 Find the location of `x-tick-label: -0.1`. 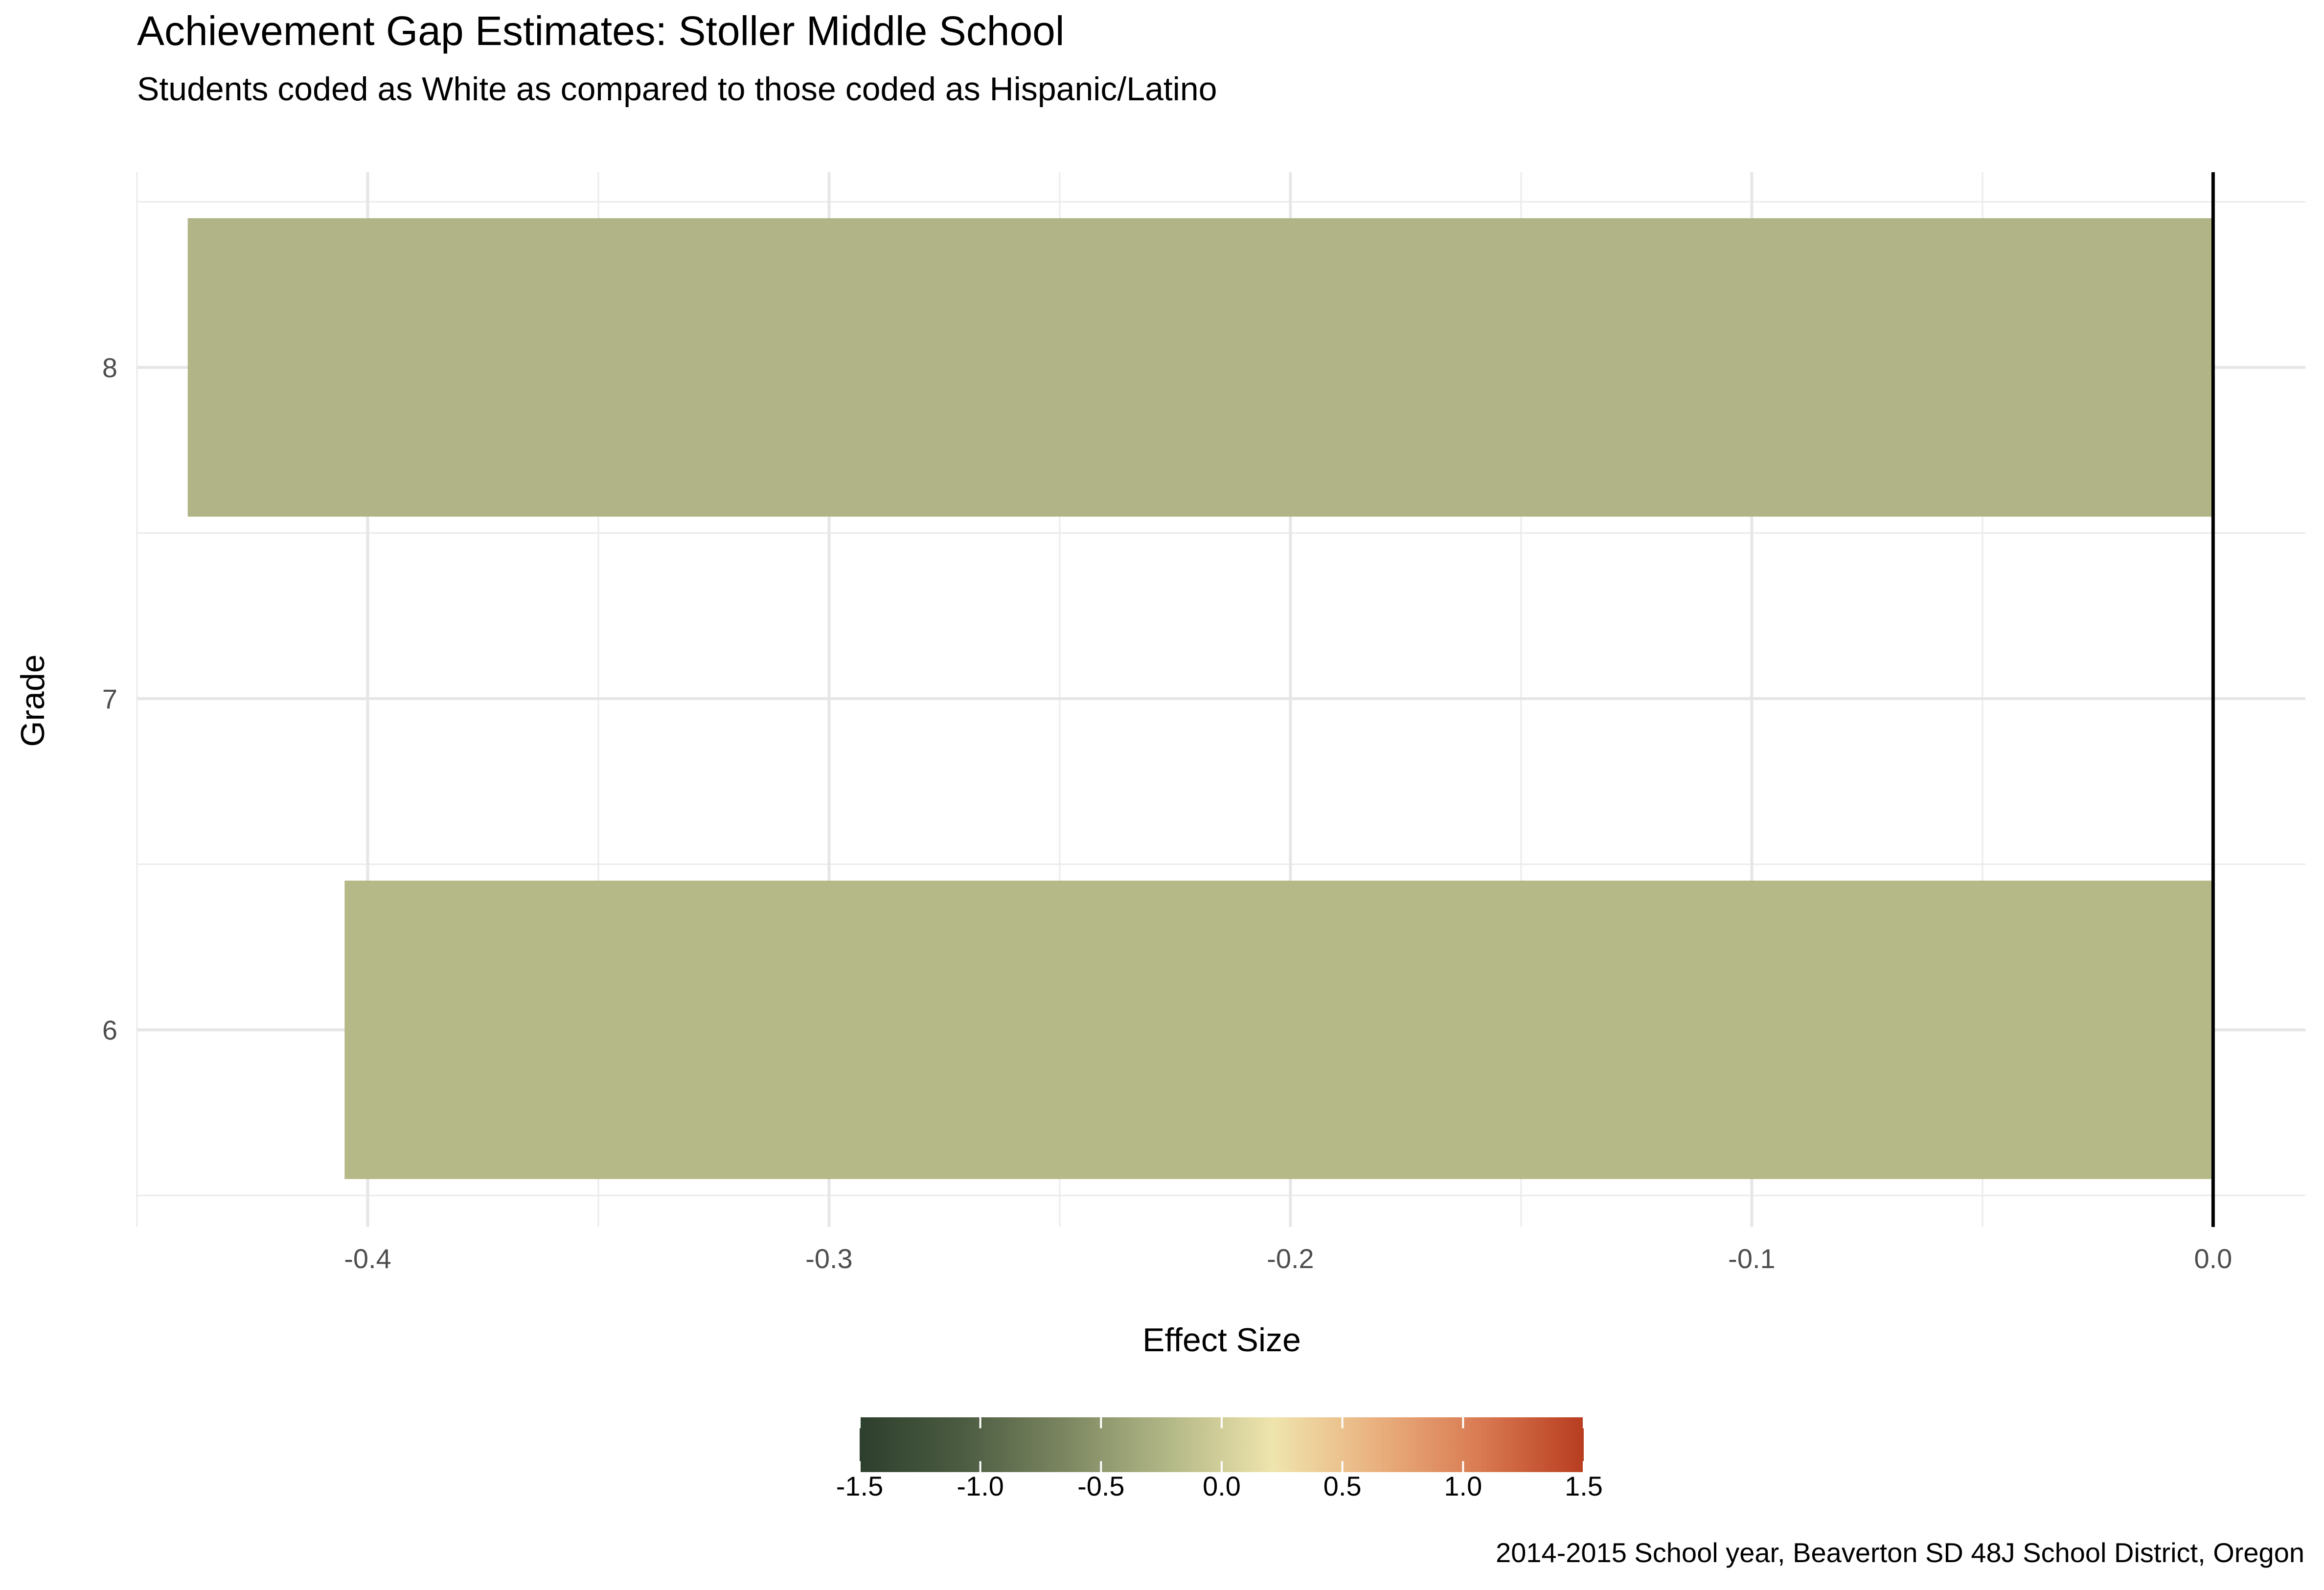

x-tick-label: -0.1 is located at coordinates (1752, 1259).